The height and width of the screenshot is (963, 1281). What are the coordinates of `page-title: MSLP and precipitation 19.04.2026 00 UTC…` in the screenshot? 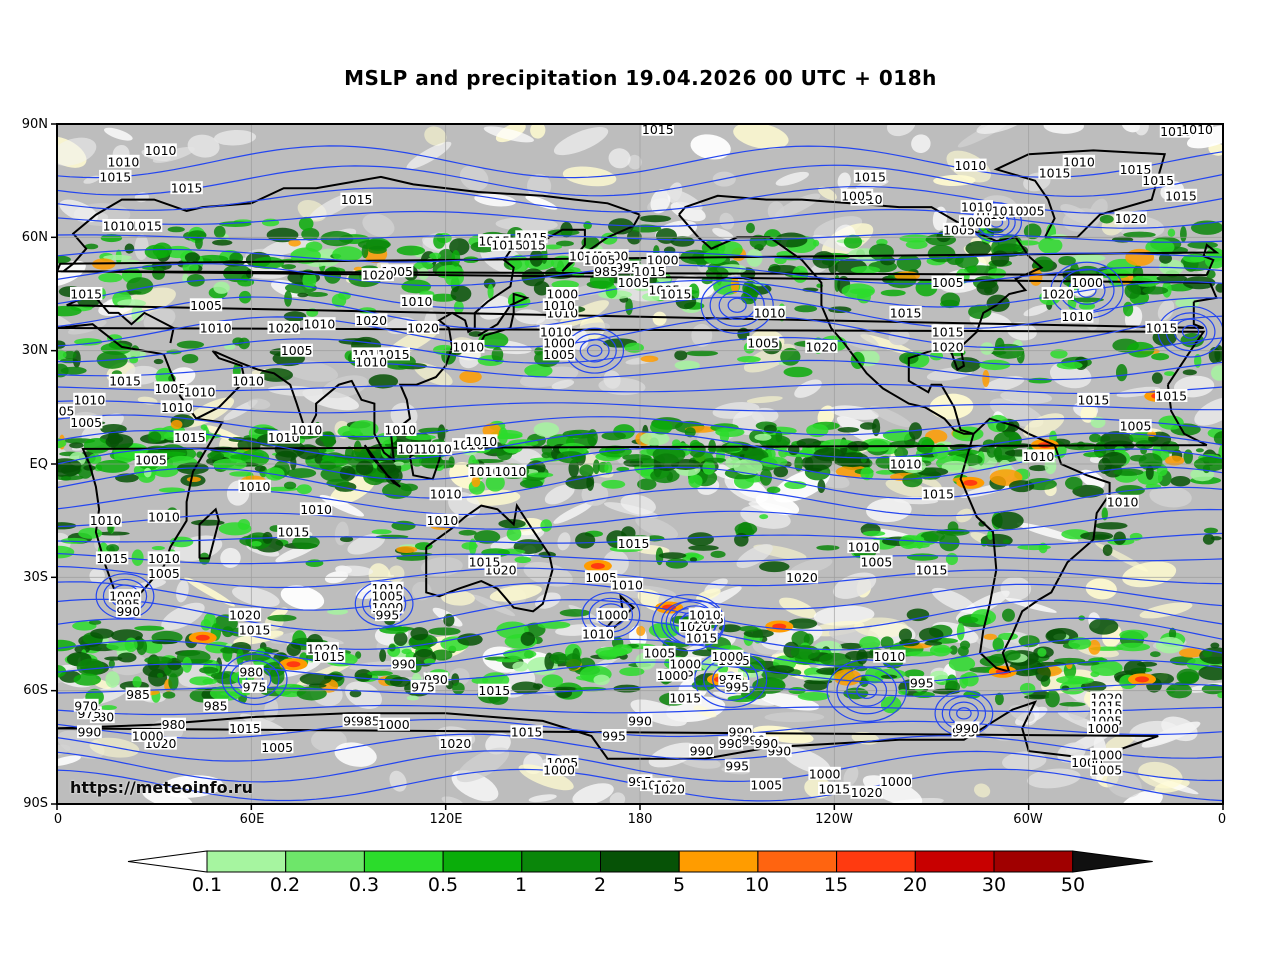 It's located at (640, 78).